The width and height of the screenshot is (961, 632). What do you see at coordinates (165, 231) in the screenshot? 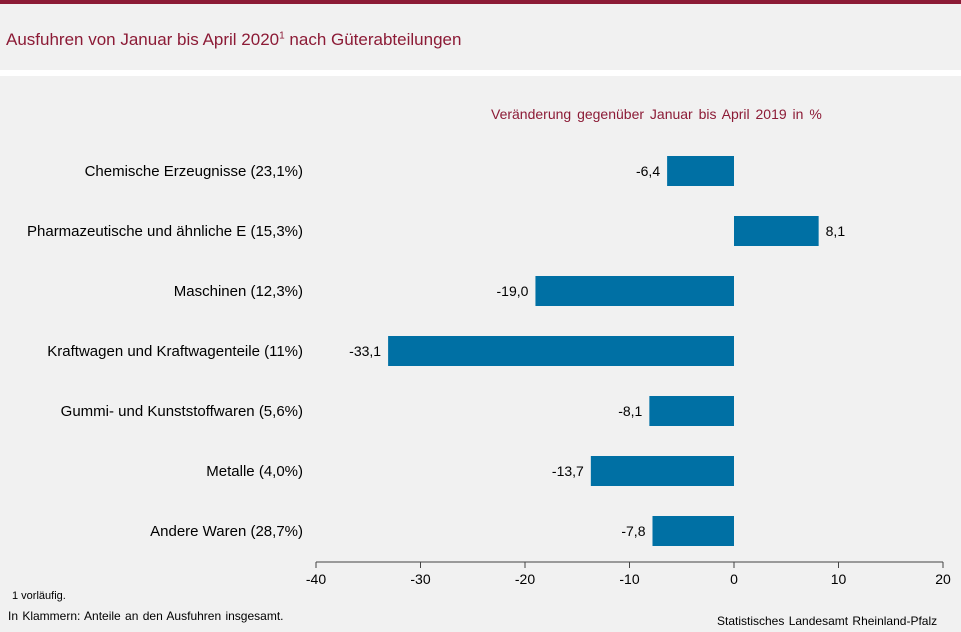
I see `category-label: Pharmazeutische und ähnliche E (15,3%)` at bounding box center [165, 231].